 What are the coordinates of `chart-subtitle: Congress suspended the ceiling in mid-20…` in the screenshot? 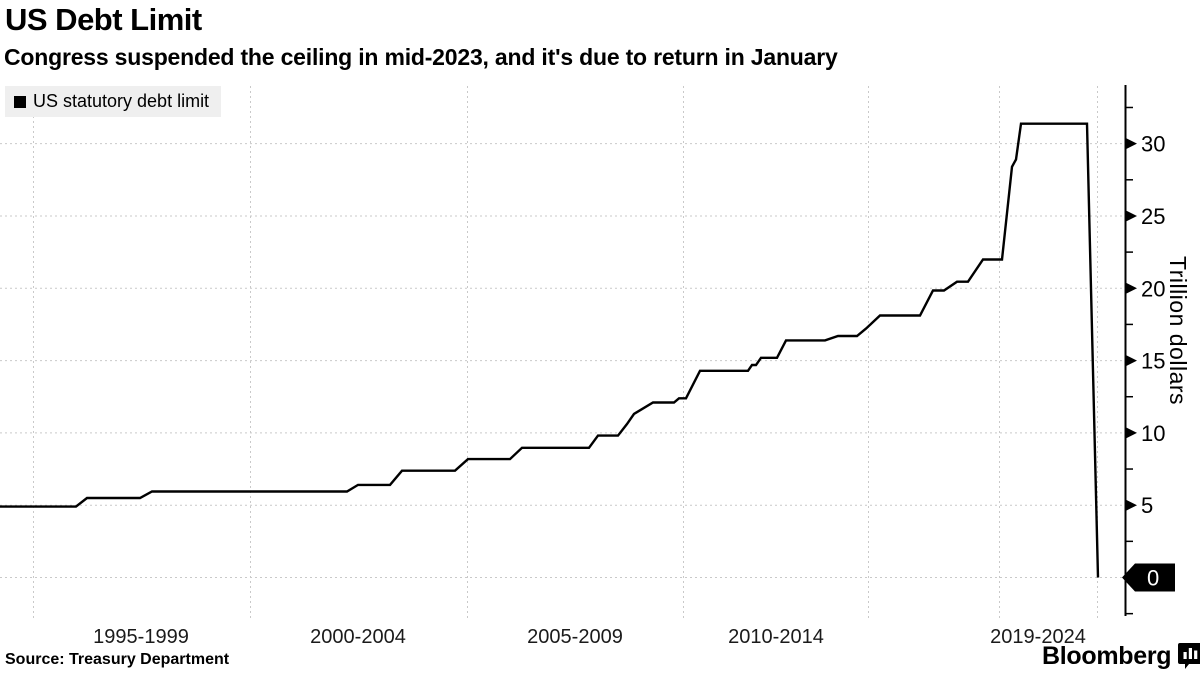 It's located at (421, 57).